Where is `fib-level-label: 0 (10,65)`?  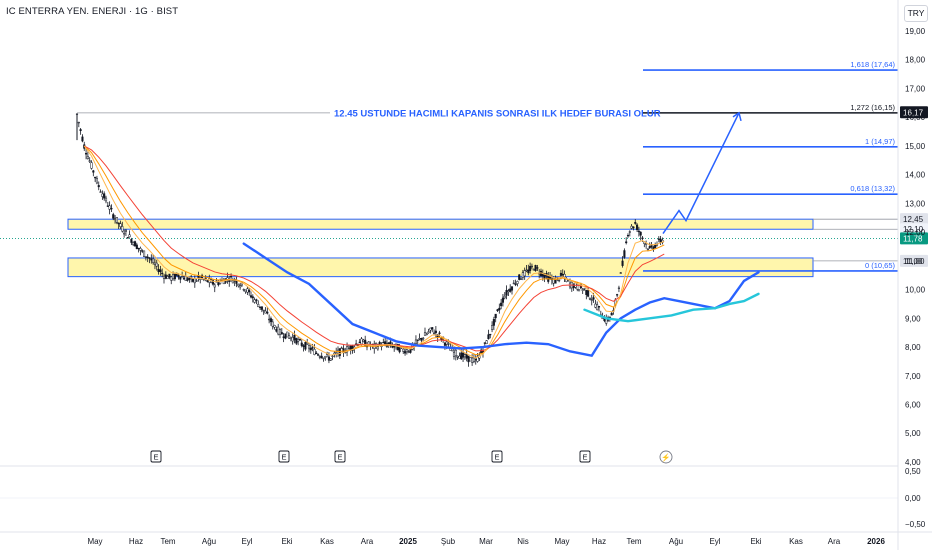 fib-level-label: 0 (10,65) is located at coordinates (880, 265).